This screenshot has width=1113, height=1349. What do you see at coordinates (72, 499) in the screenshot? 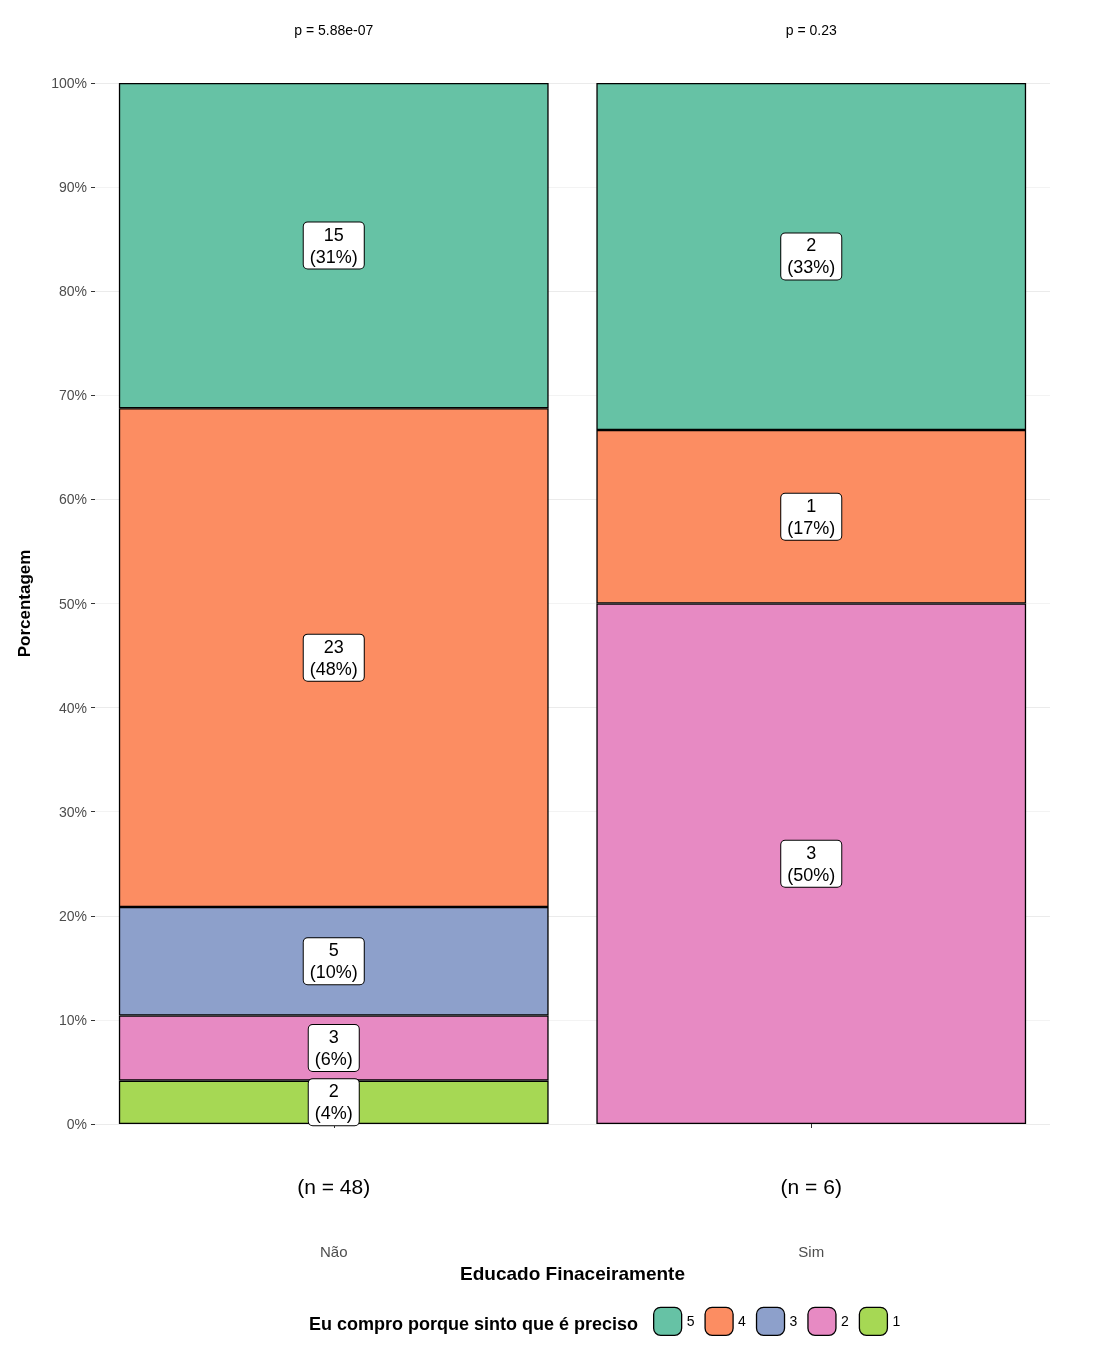
I see `y-tick-label: 60%` at bounding box center [72, 499].